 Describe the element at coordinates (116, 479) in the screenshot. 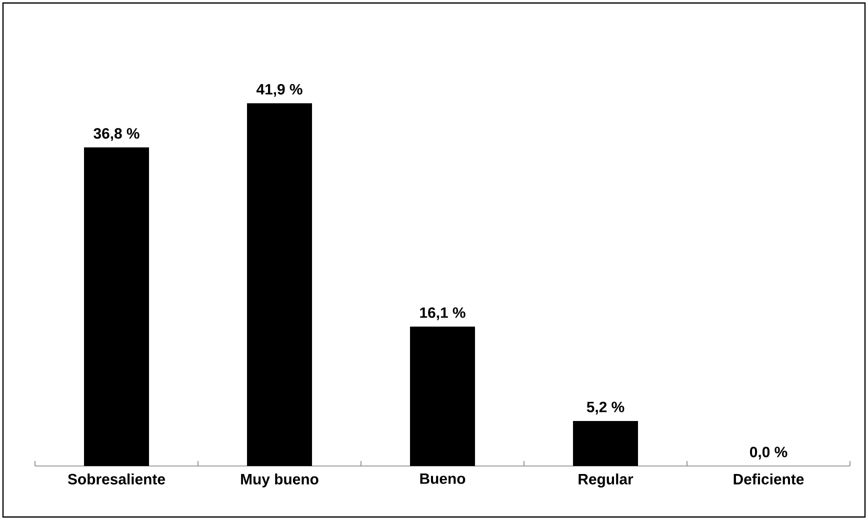

I see `x-tick-label: Sobresaliente` at that location.